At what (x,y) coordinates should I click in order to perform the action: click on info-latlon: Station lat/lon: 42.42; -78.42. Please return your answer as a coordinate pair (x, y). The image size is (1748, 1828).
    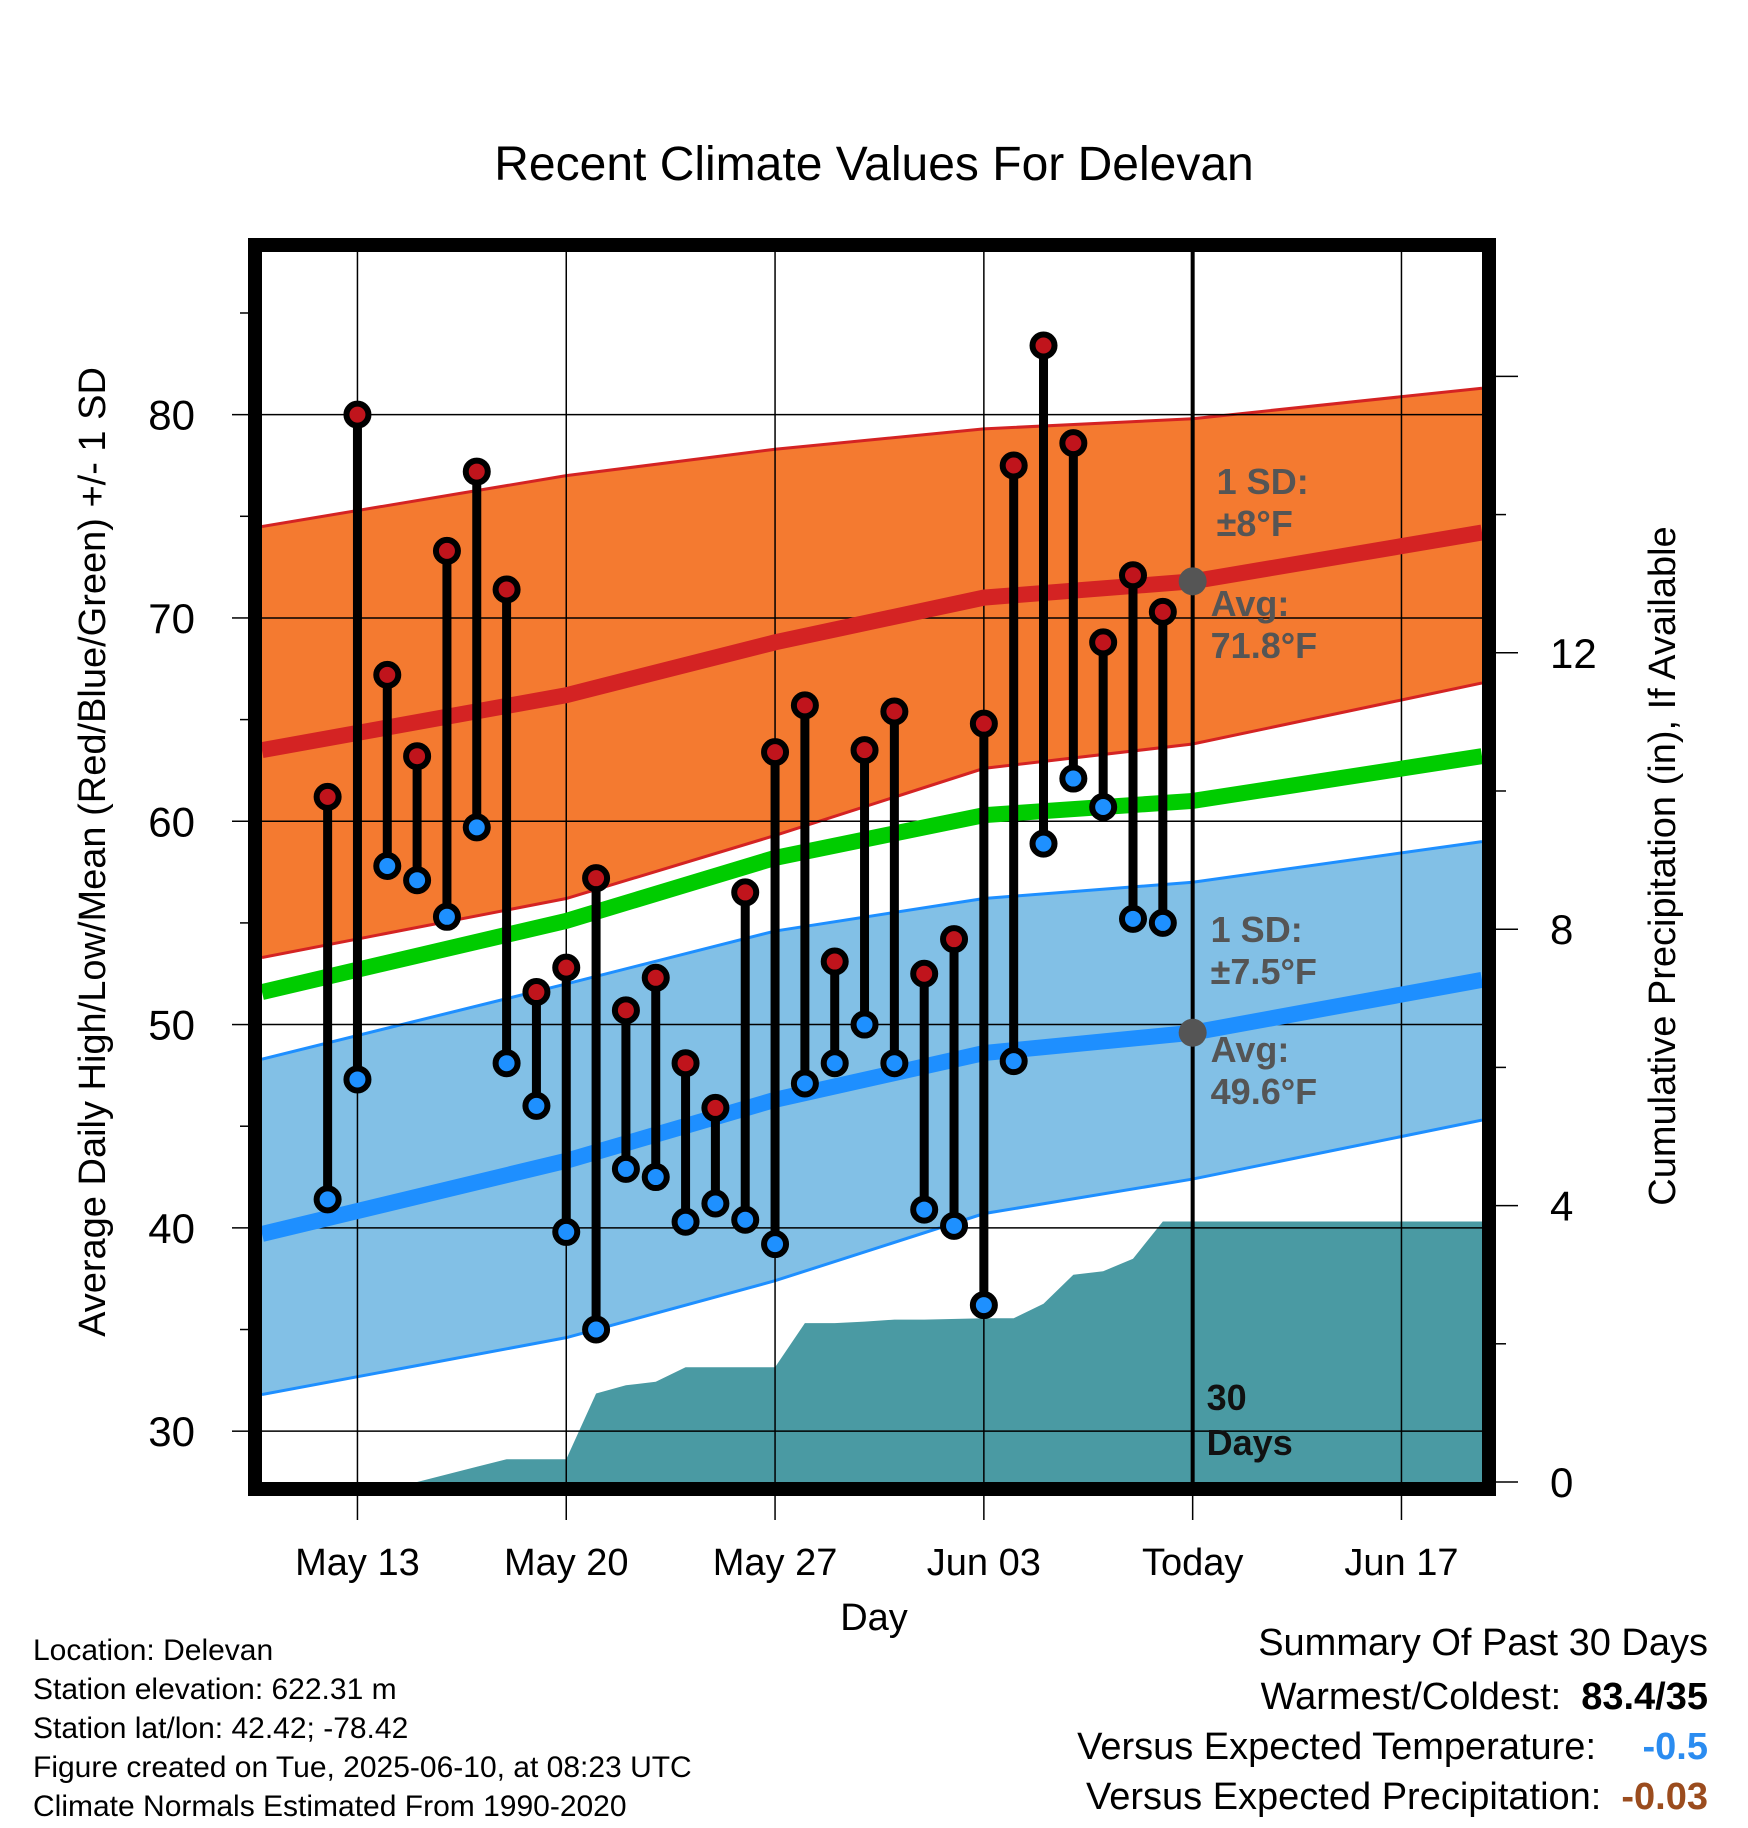
    Looking at the image, I should click on (221, 1728).